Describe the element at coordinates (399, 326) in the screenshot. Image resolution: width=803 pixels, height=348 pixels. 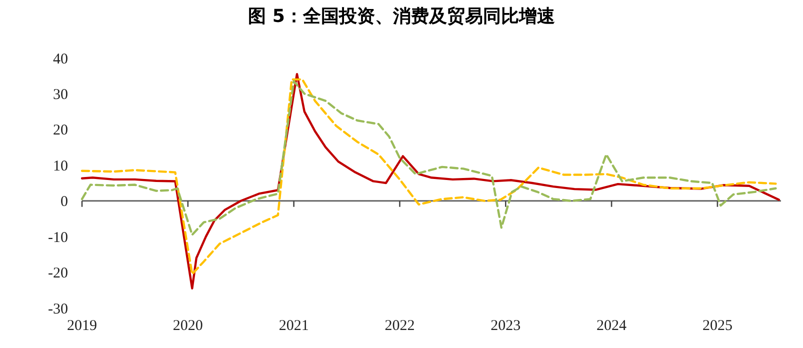
I see `x-tick-label: 2022` at that location.